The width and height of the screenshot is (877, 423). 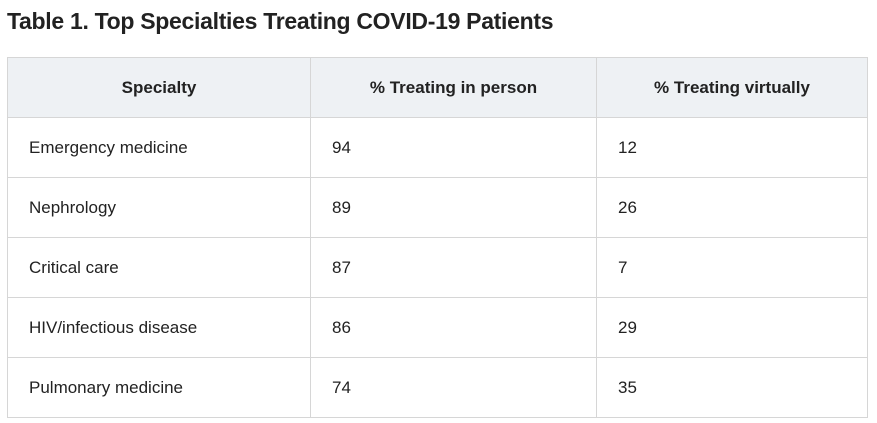 What do you see at coordinates (453, 267) in the screenshot?
I see `table-cell: 87` at bounding box center [453, 267].